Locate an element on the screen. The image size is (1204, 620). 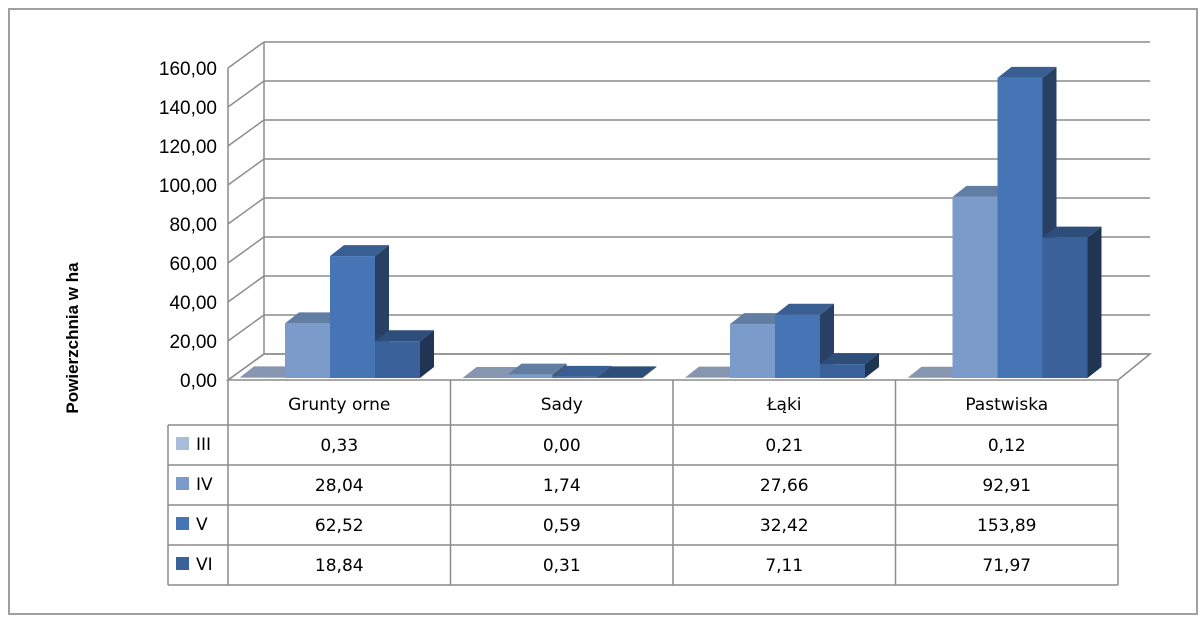
y-tick-label: 100,00 is located at coordinates (188, 186).